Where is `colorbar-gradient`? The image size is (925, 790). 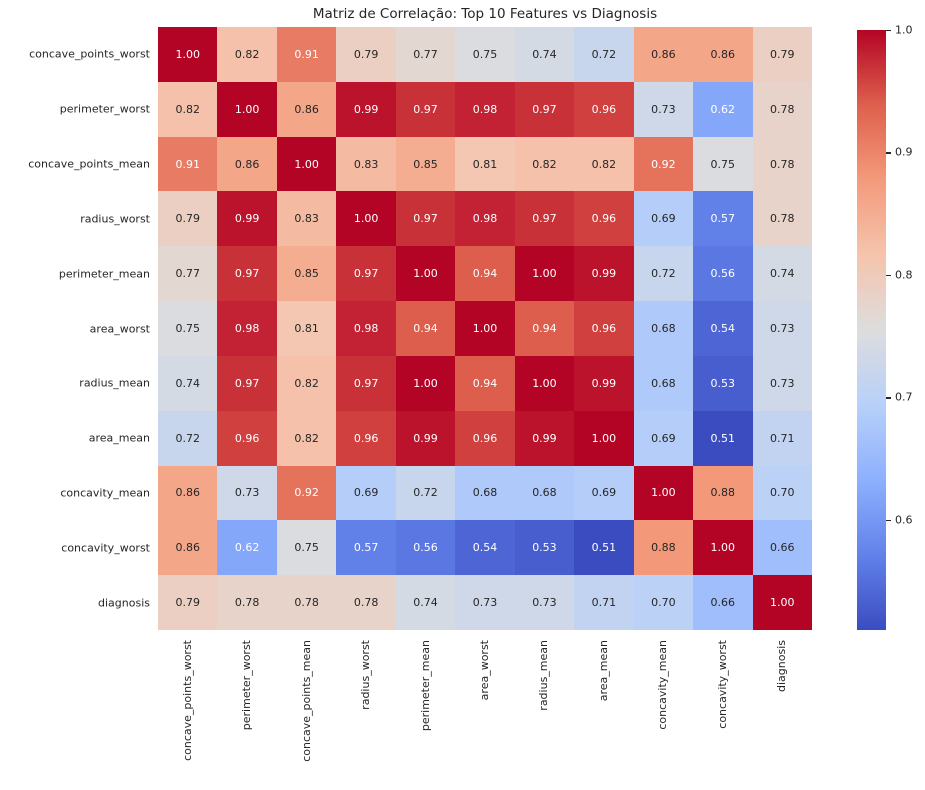 colorbar-gradient is located at coordinates (871, 330).